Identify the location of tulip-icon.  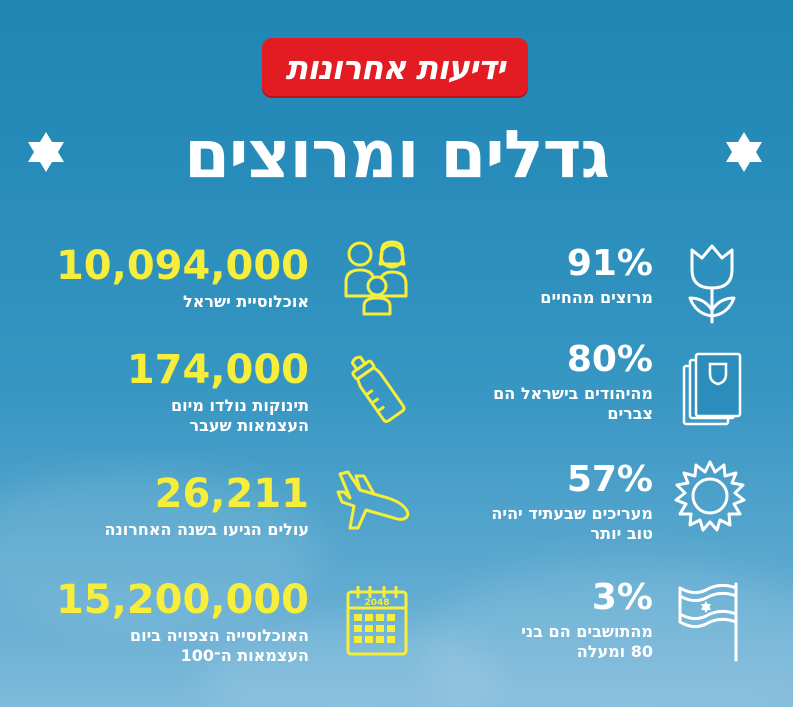
(712, 283).